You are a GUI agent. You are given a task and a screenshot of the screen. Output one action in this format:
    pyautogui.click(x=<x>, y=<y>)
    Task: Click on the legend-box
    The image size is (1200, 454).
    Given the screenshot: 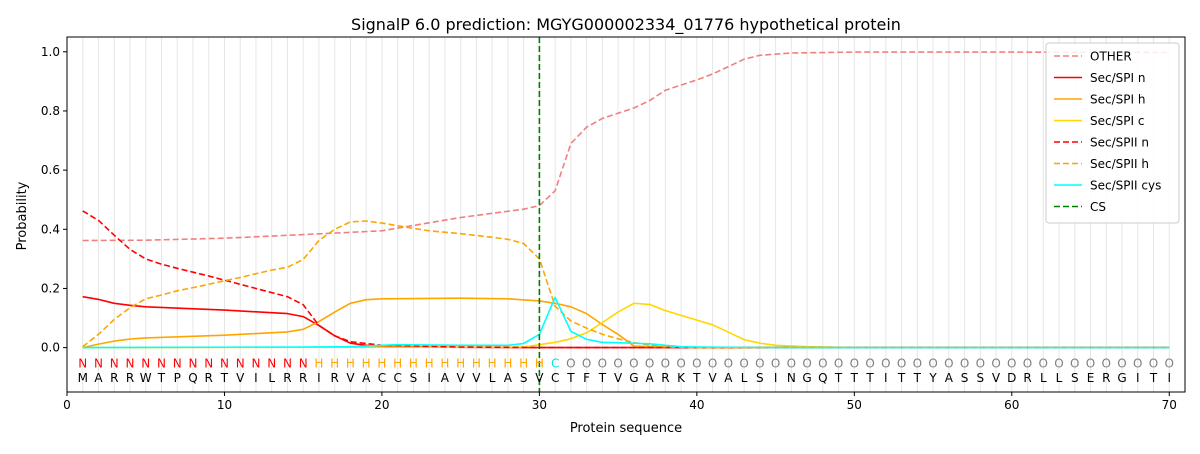 What is the action you would take?
    pyautogui.click(x=1112, y=133)
    